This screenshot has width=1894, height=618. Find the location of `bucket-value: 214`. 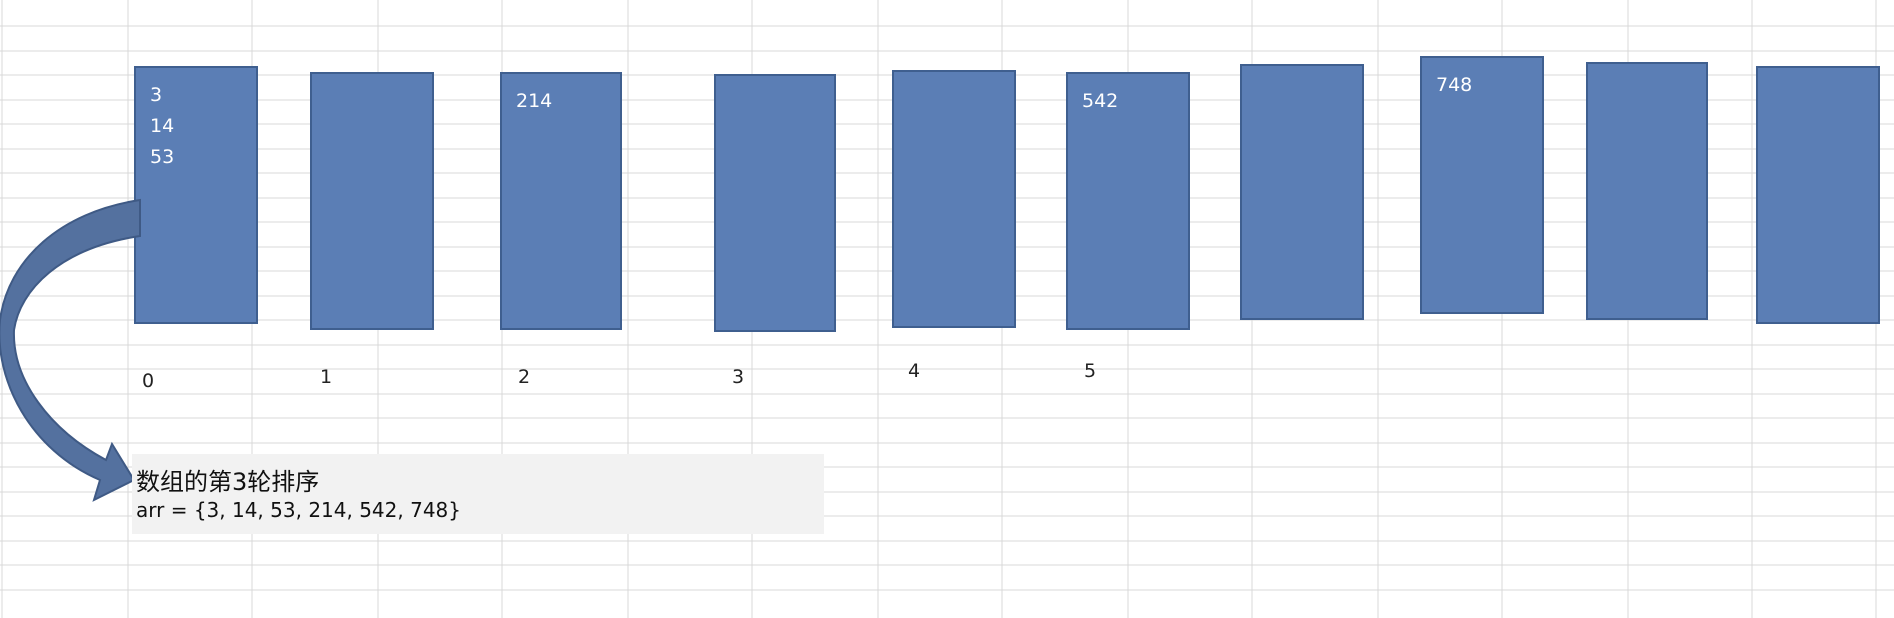

bucket-value: 214 is located at coordinates (534, 101).